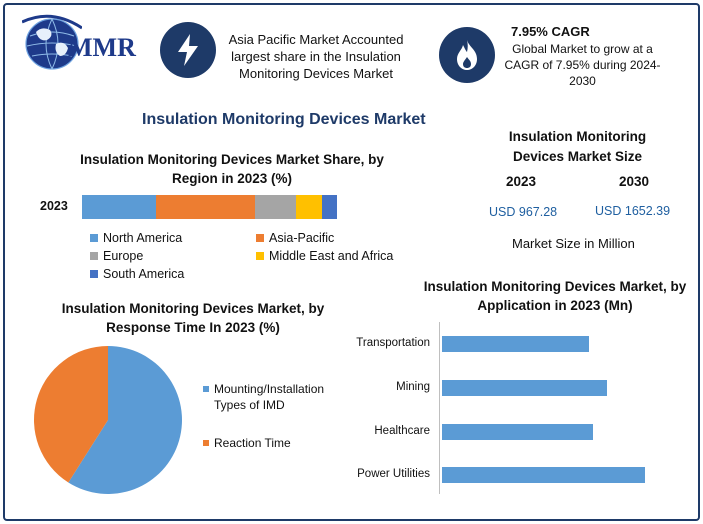 The image size is (703, 524). I want to click on legend-label: Reaction Time, so click(252, 443).